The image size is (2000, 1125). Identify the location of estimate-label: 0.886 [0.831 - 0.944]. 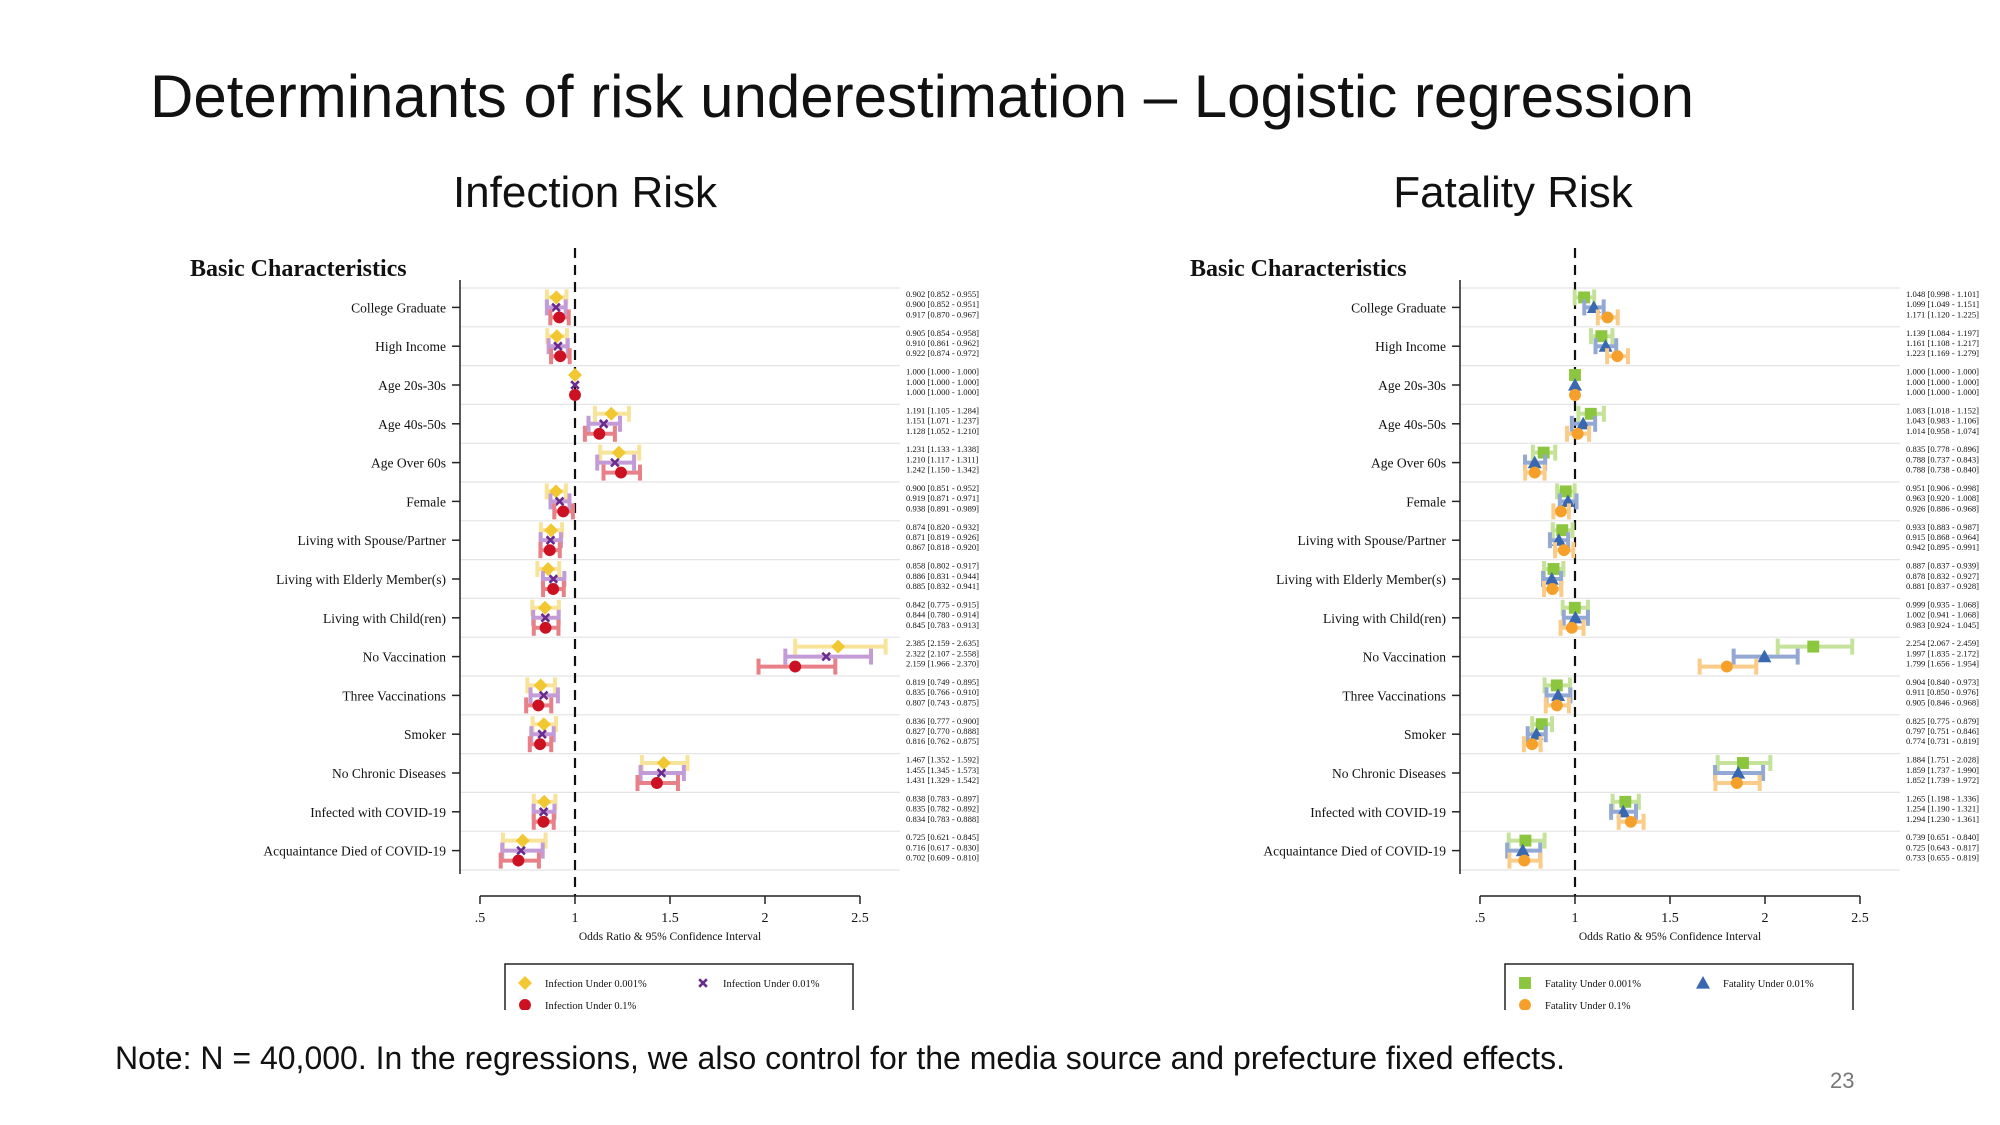
(942, 576).